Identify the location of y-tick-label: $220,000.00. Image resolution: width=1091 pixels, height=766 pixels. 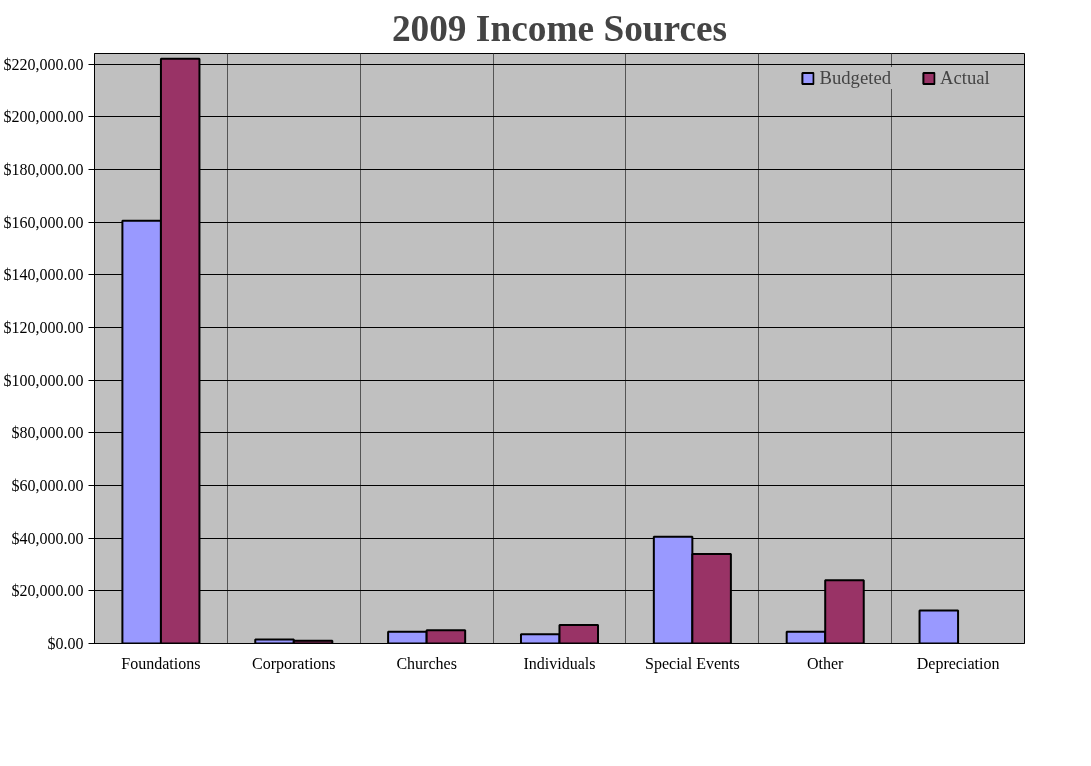
(43, 64).